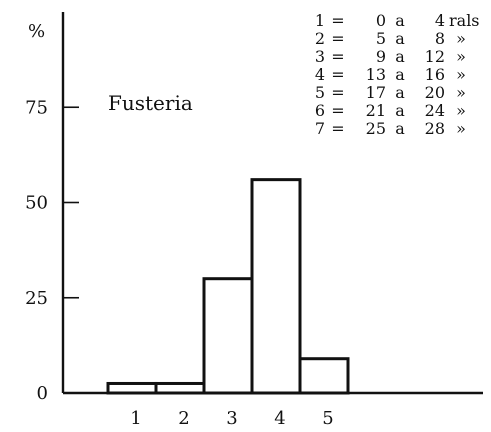  Describe the element at coordinates (400, 38) in the screenshot. I see `legend-a-2: a` at that location.